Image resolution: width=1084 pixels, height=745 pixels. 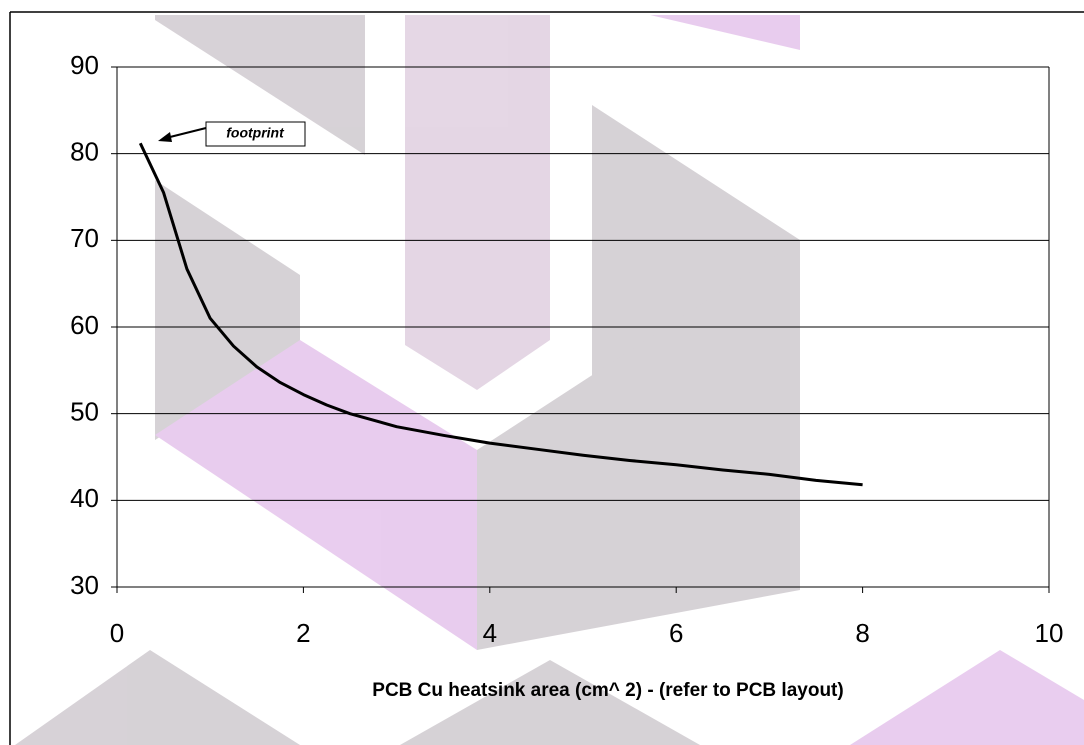 I want to click on annotation-arrow, so click(x=186, y=133).